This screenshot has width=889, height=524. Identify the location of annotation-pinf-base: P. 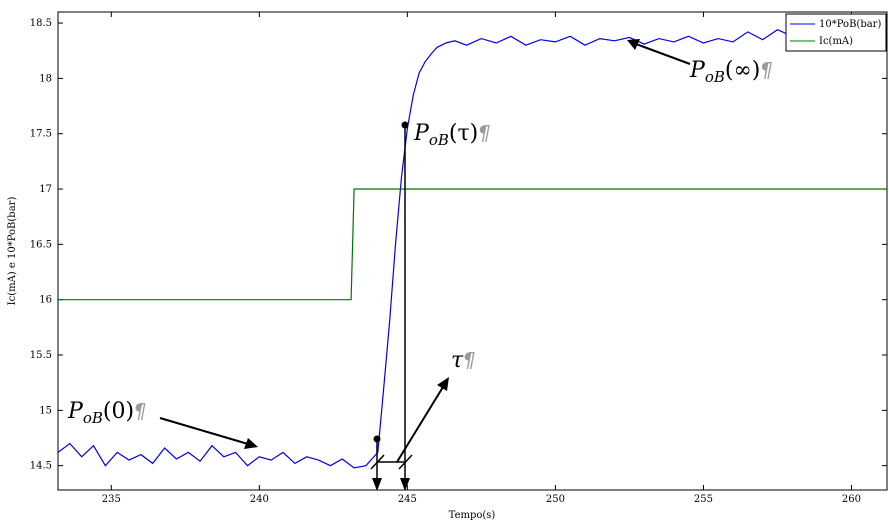
(697, 70).